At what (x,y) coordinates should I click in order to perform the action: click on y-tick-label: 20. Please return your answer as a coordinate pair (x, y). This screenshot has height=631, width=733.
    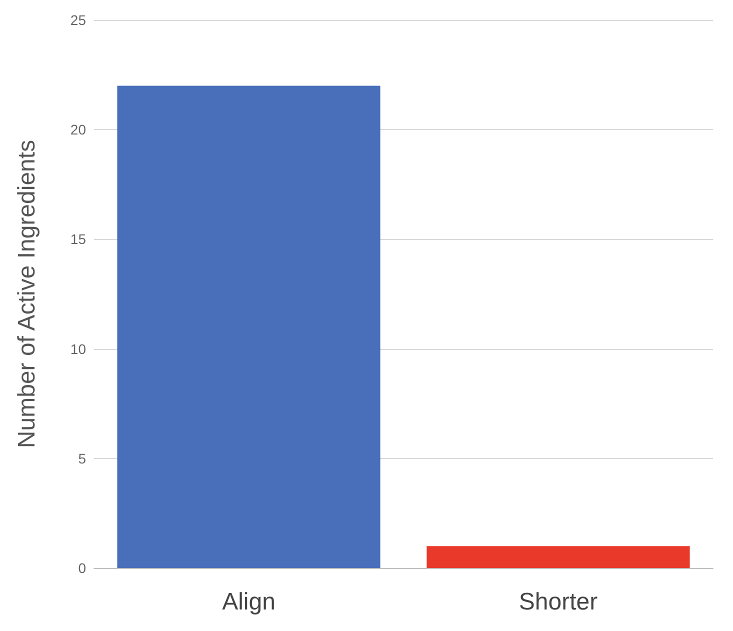
    Looking at the image, I should click on (78, 130).